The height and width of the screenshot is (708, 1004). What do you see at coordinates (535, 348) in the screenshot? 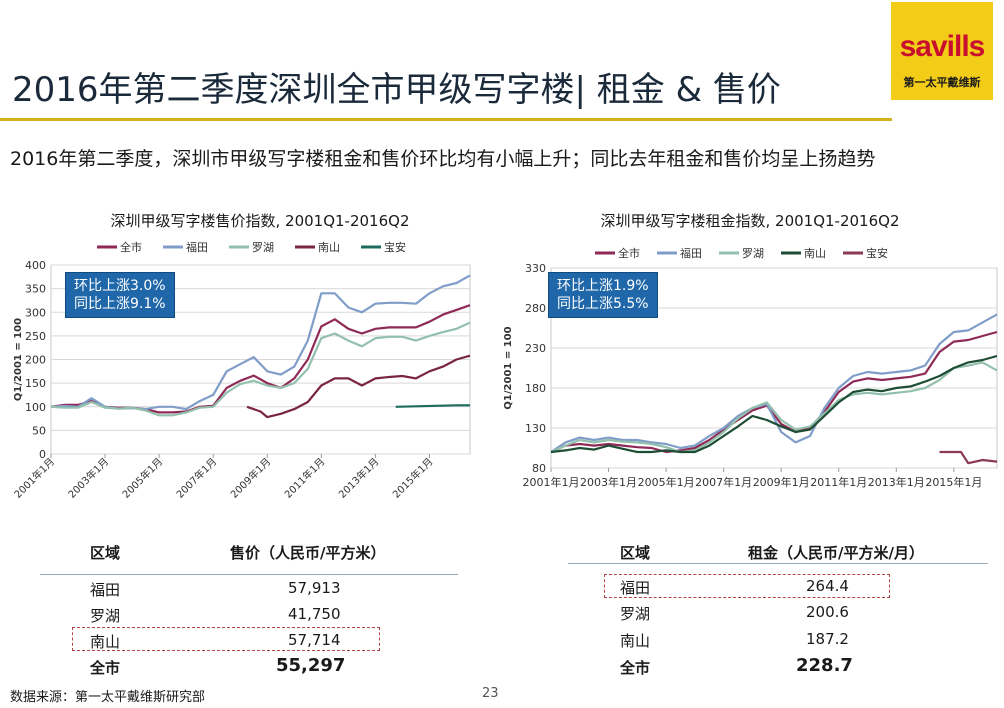
I see `y-tick-label: 230` at bounding box center [535, 348].